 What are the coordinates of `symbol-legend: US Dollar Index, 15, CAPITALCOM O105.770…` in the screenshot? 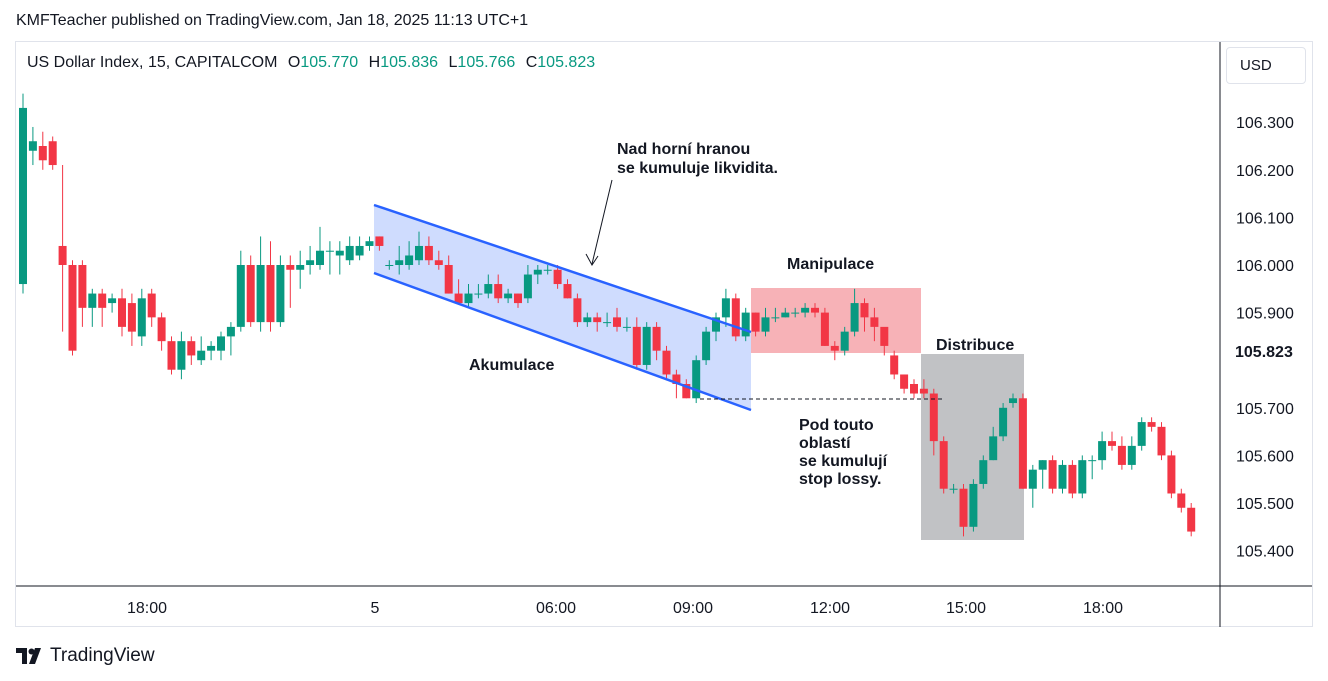 It's located at (311, 63).